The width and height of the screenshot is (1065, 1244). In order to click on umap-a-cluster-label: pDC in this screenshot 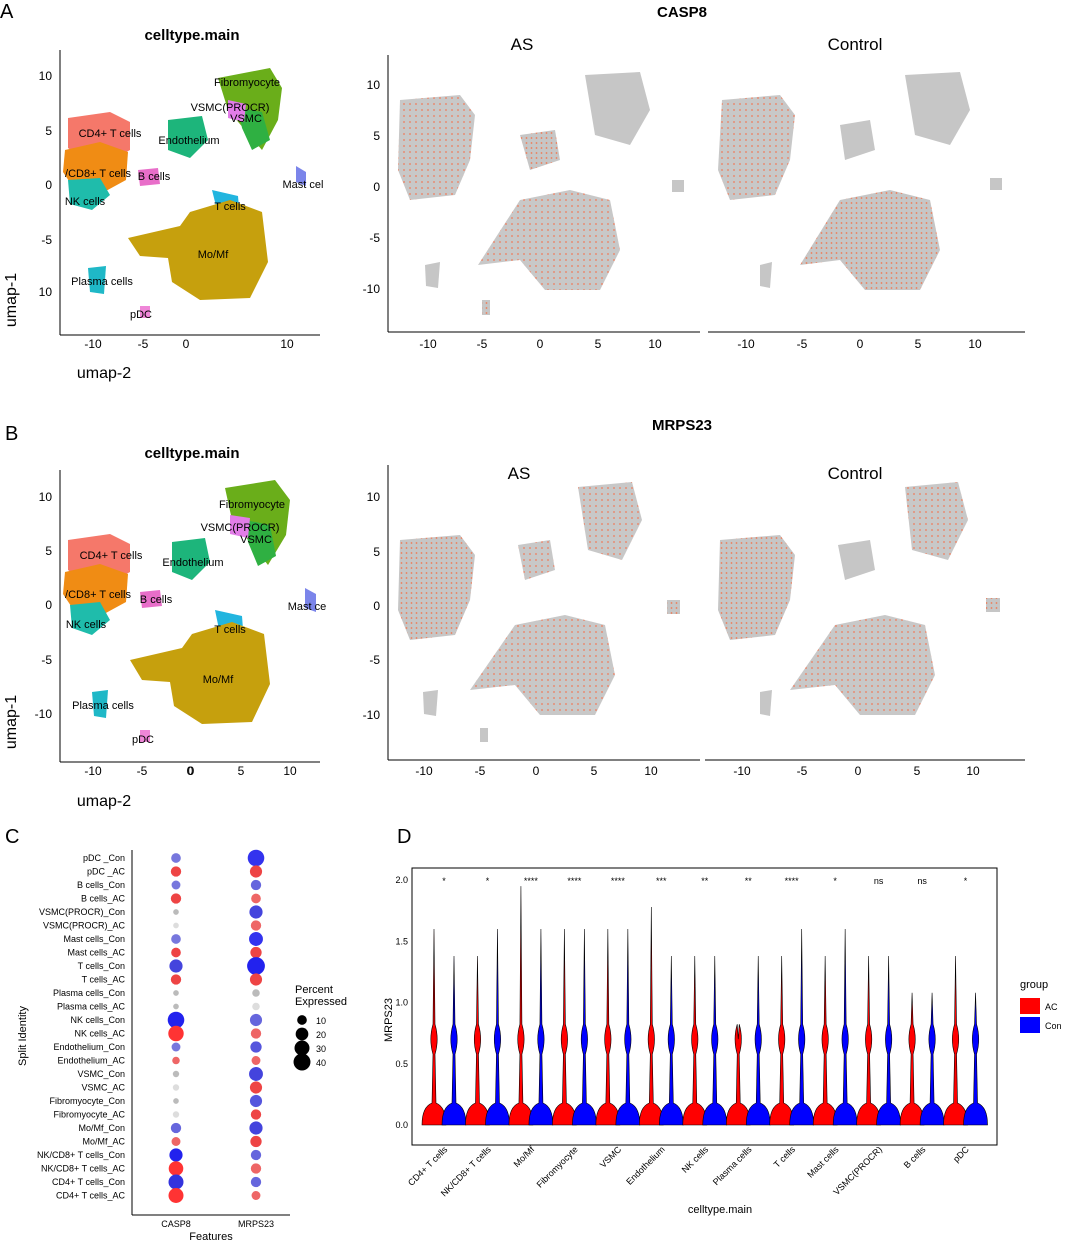, I will do `click(141, 315)`.